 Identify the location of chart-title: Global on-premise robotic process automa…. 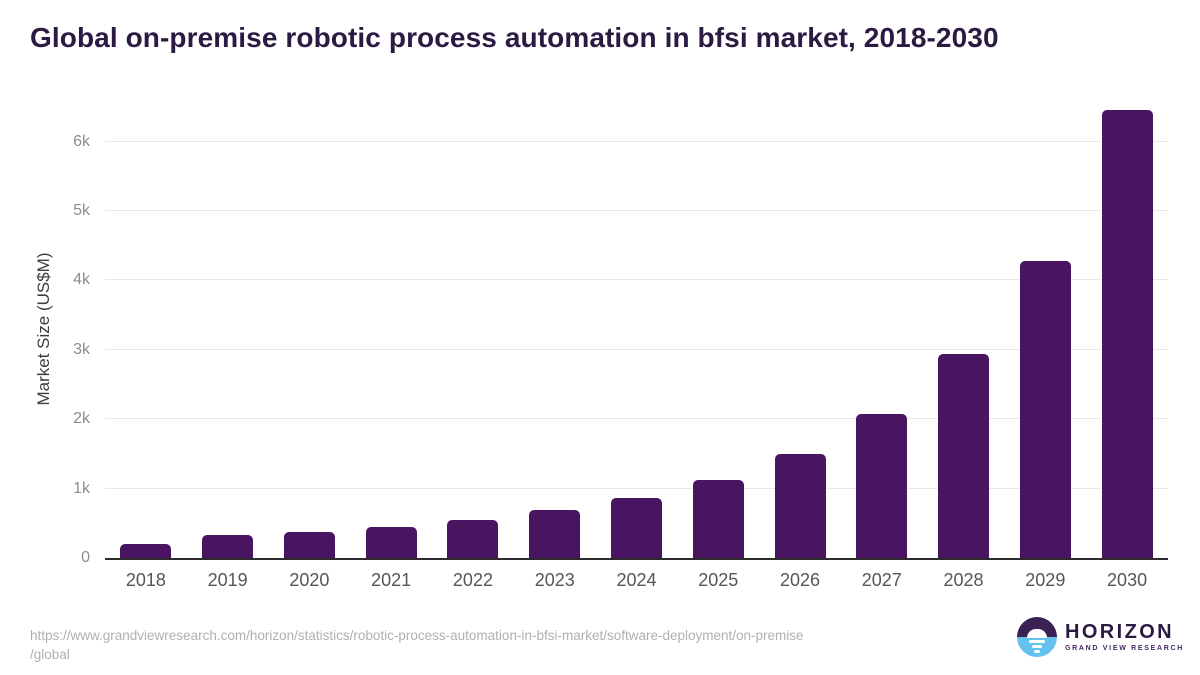
(514, 37).